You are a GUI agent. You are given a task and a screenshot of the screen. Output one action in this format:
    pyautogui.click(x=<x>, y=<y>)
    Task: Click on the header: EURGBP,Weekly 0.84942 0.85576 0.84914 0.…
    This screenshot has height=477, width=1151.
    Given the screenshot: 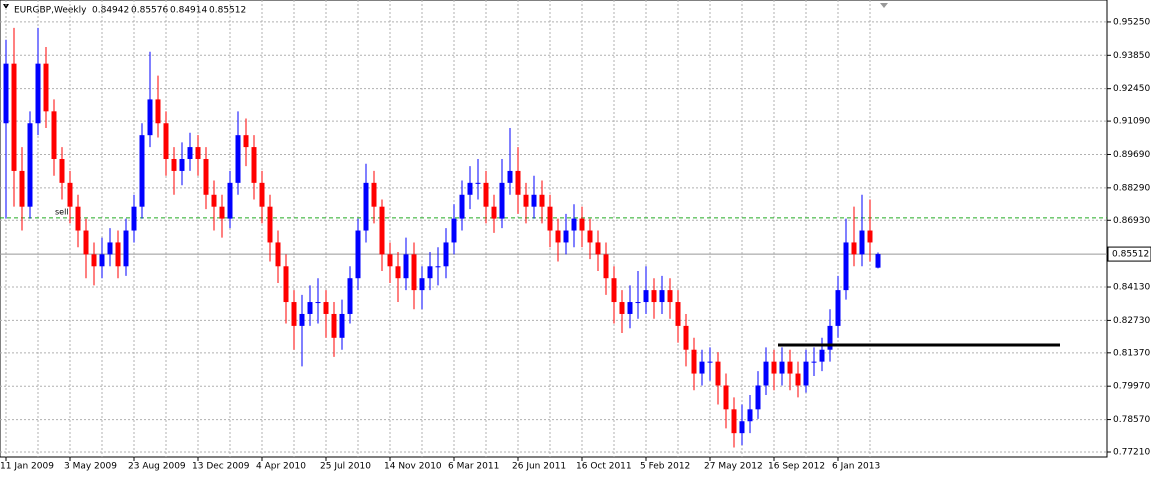 What is the action you would take?
    pyautogui.click(x=130, y=11)
    